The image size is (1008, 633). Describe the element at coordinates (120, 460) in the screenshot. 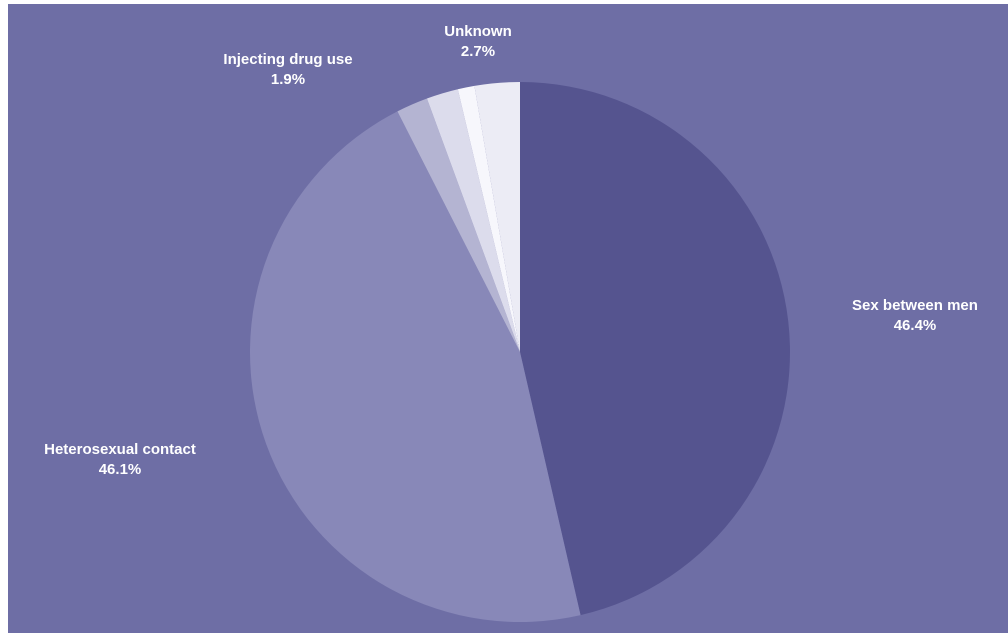

I see `slice-label-heterosexual-contact: Heterosexual contact 46.1%` at that location.